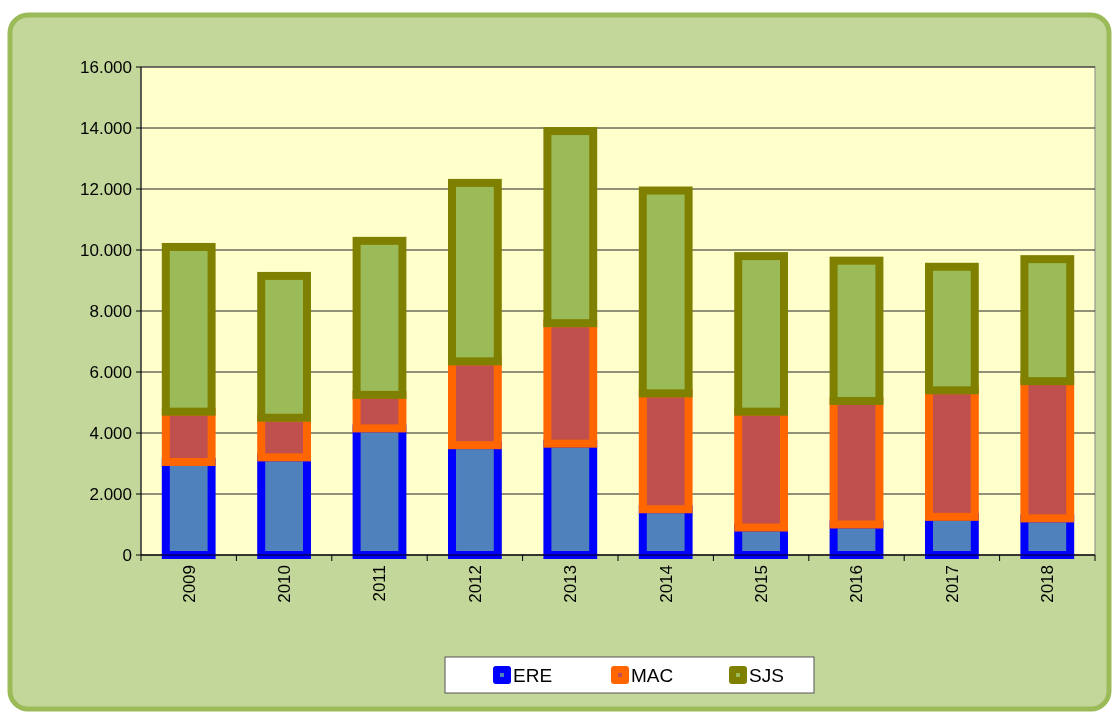 The width and height of the screenshot is (1113, 714). Describe the element at coordinates (571, 584) in the screenshot. I see `x-tick-label: 2013` at that location.